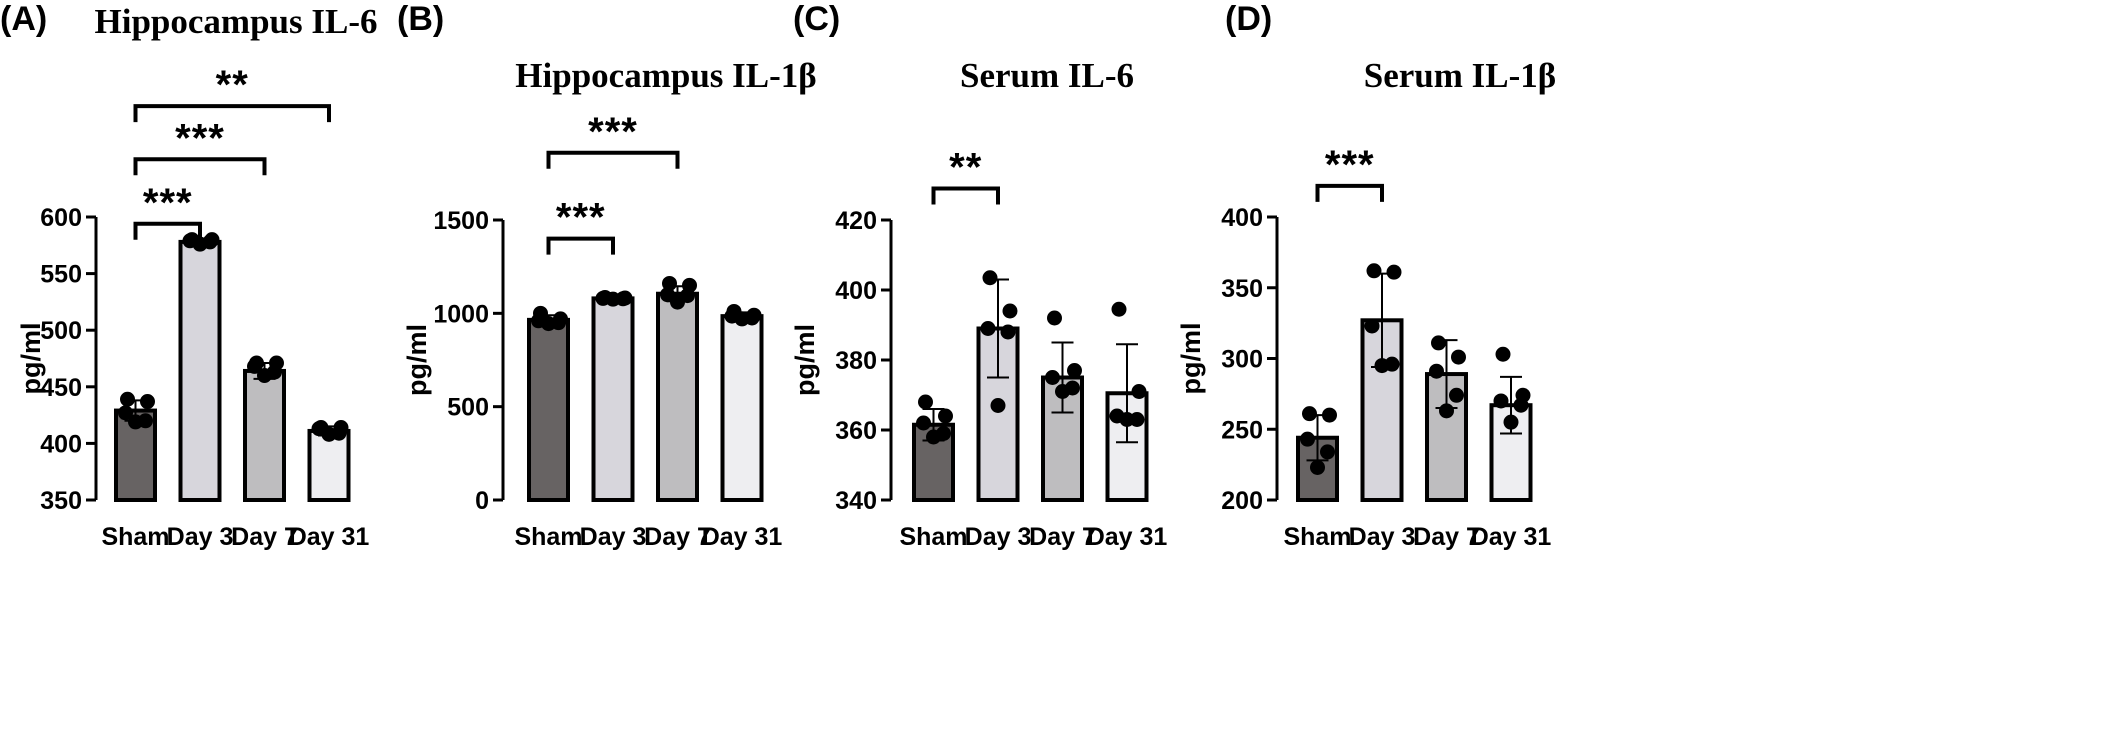  What do you see at coordinates (1242, 501) in the screenshot?
I see `y-tick-label: 200` at bounding box center [1242, 501].